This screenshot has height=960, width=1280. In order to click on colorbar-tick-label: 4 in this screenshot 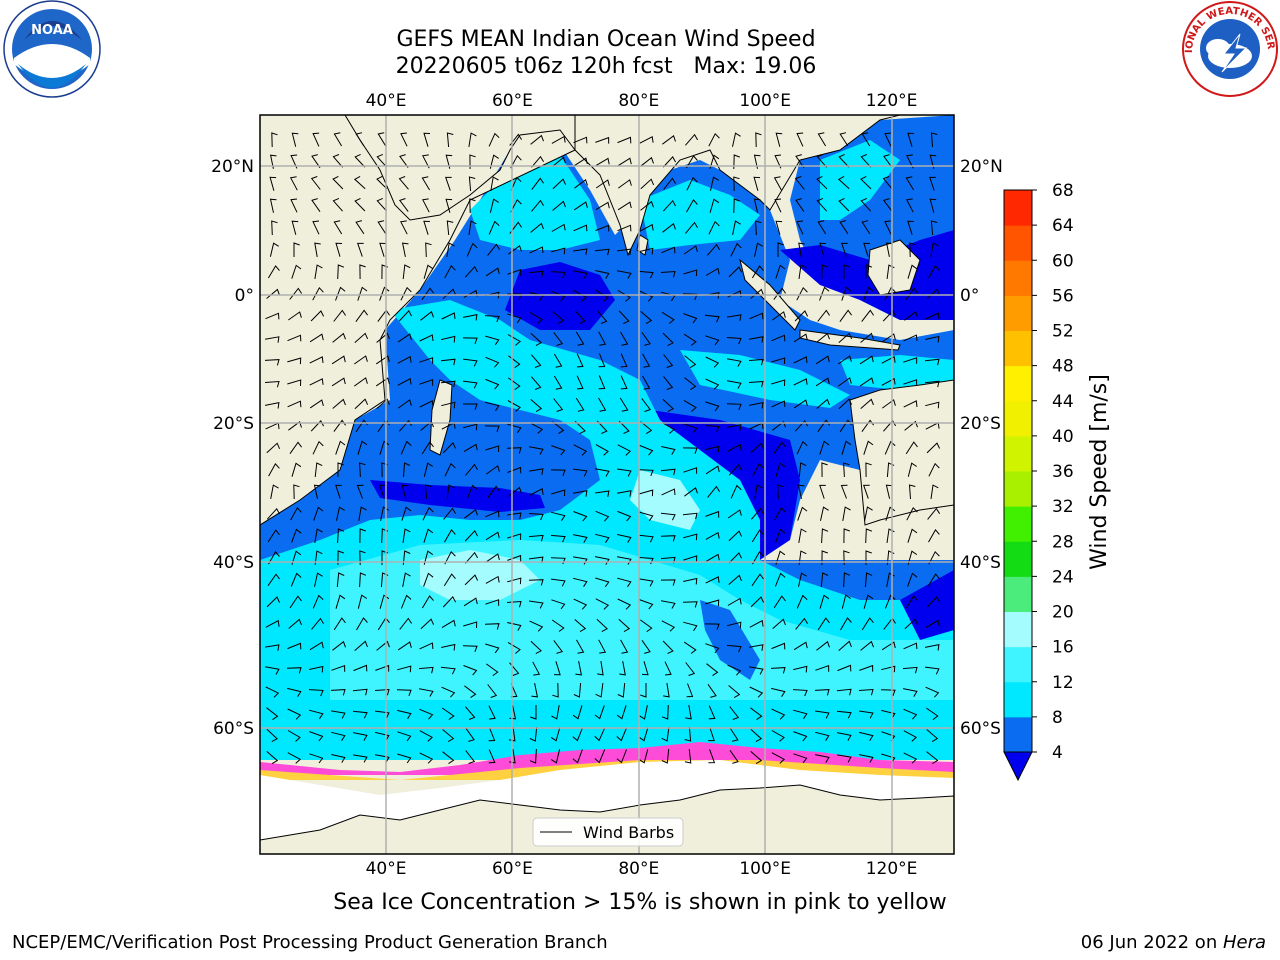, I will do `click(1057, 753)`.